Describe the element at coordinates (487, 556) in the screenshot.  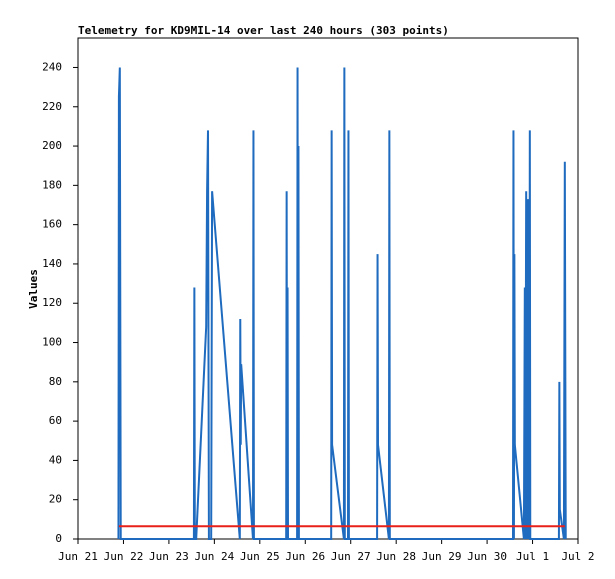
I see `x-tick-label: Jun 30` at that location.